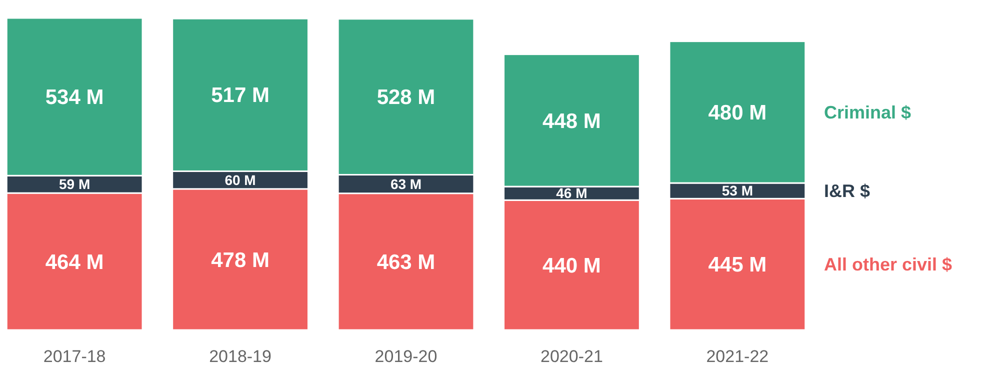  What do you see at coordinates (737, 356) in the screenshot?
I see `x-tick-label: 2021-22` at bounding box center [737, 356].